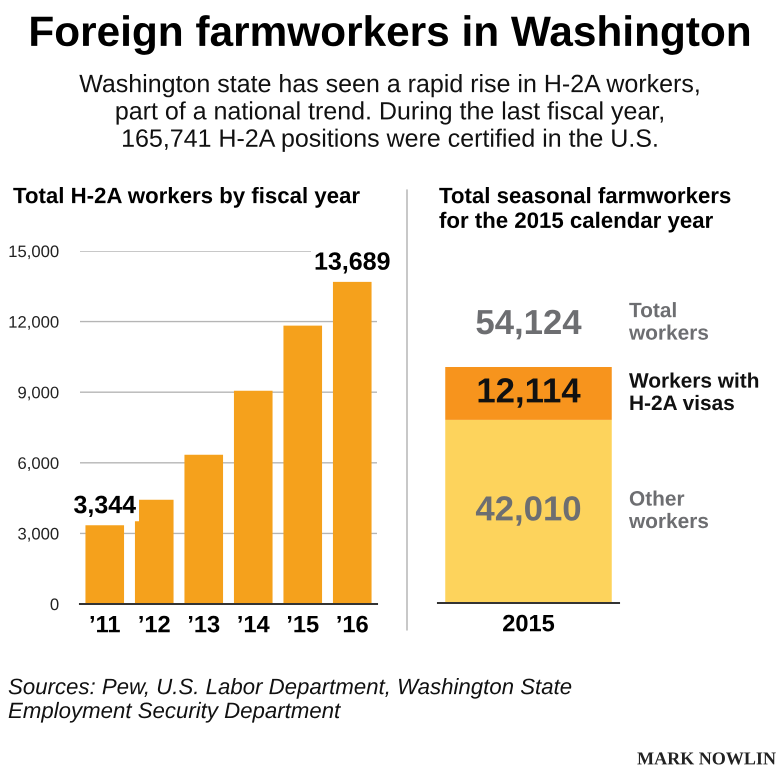  Describe the element at coordinates (54, 604) in the screenshot. I see `y-tick-label: 0` at that location.